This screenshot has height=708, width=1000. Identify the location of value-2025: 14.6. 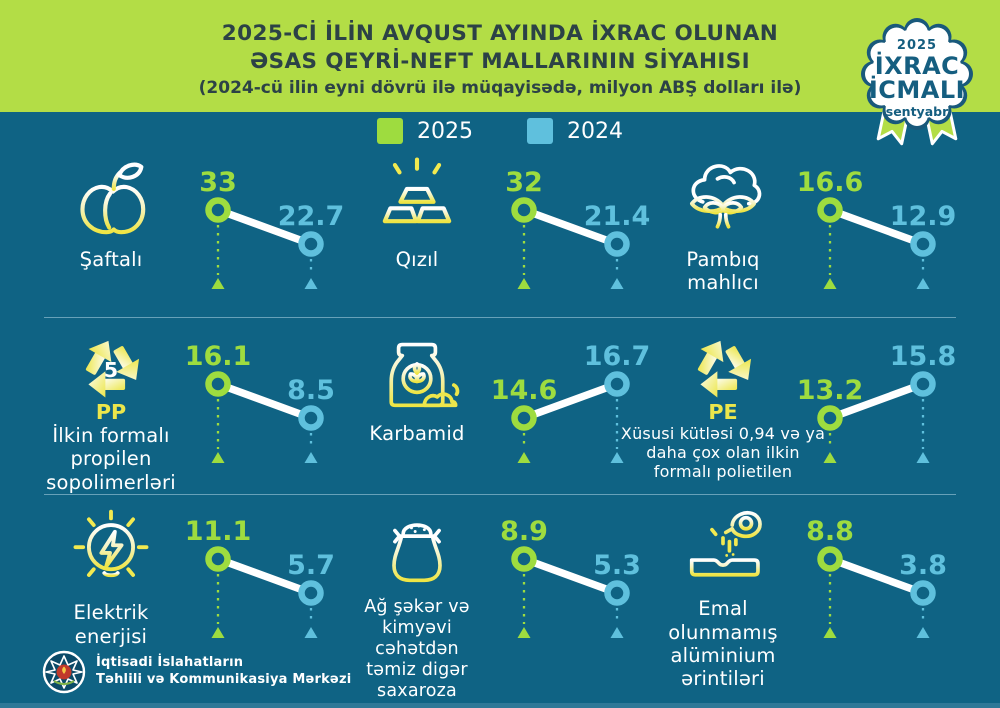
(524, 390).